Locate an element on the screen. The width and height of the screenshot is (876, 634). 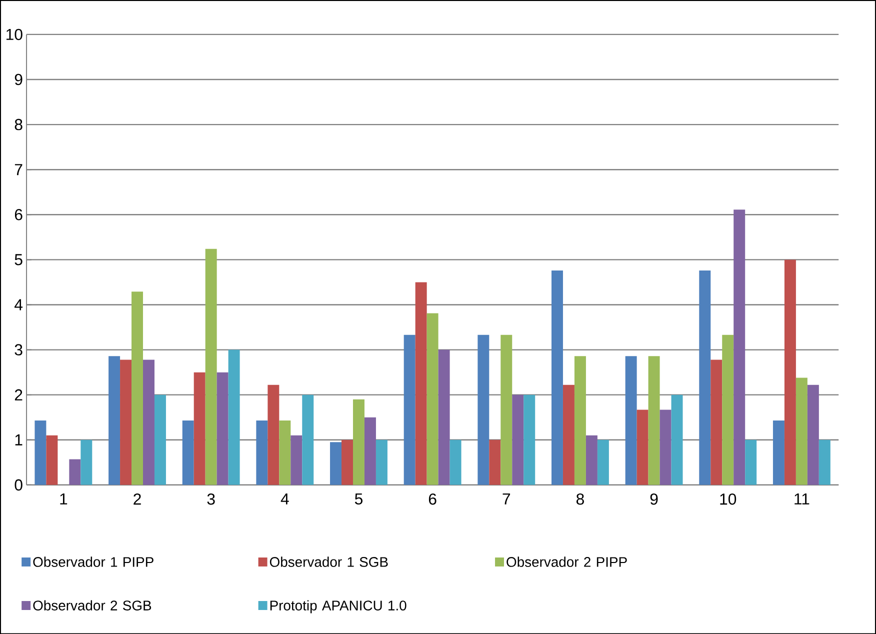
x-tick-label: 8 is located at coordinates (580, 499).